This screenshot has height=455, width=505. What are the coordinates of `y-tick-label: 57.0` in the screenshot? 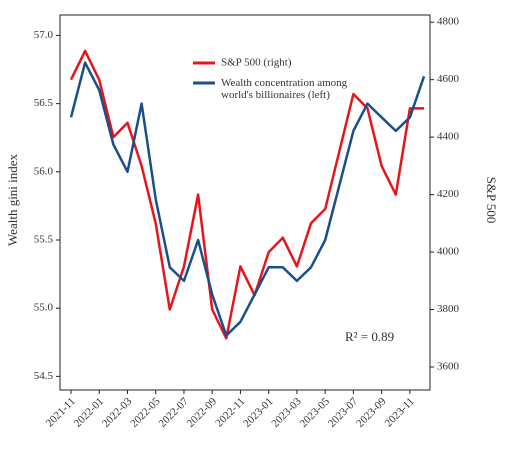 It's located at (44, 35).